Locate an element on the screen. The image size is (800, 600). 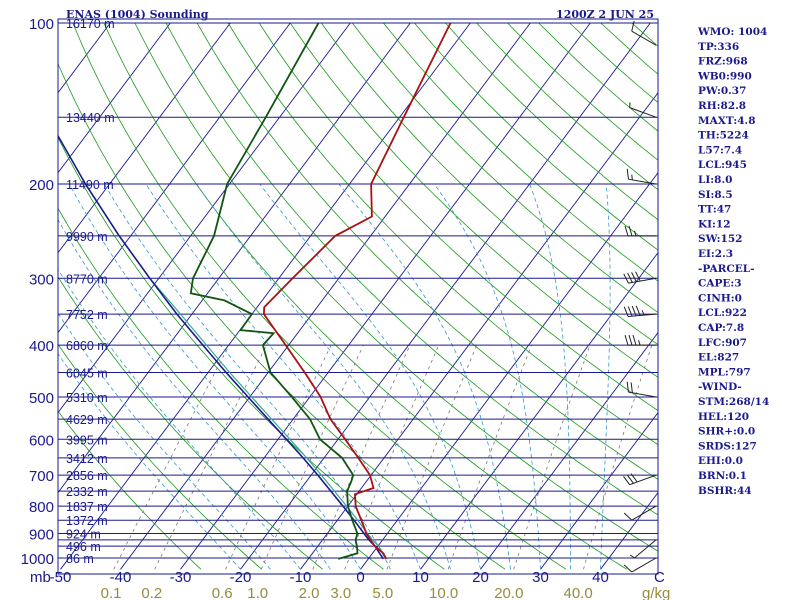
height-label: 9990 m is located at coordinates (87, 237).